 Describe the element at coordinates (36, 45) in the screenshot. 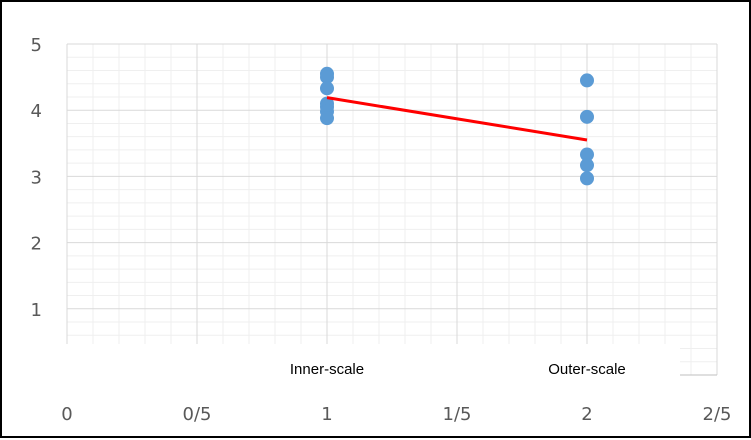

I see `y-tick-label: 5` at that location.